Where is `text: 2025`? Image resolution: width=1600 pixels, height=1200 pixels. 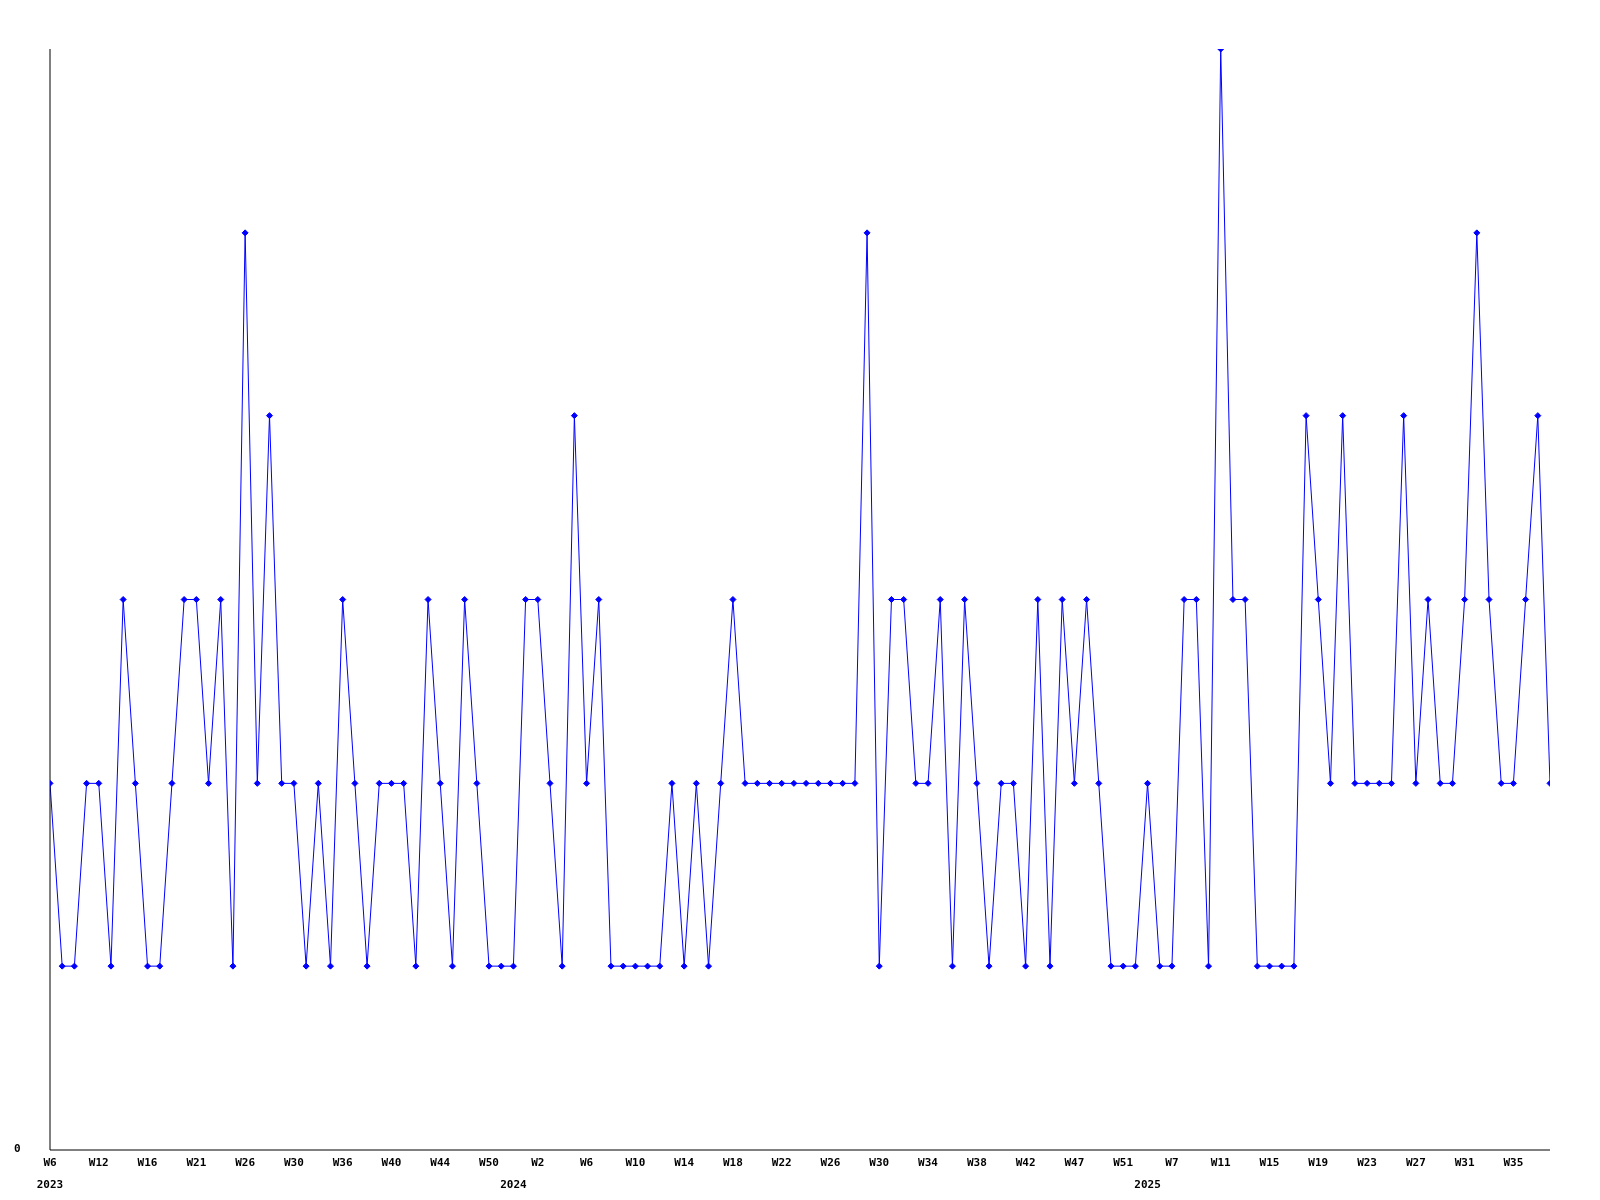 text: 2025 is located at coordinates (1147, 1184).